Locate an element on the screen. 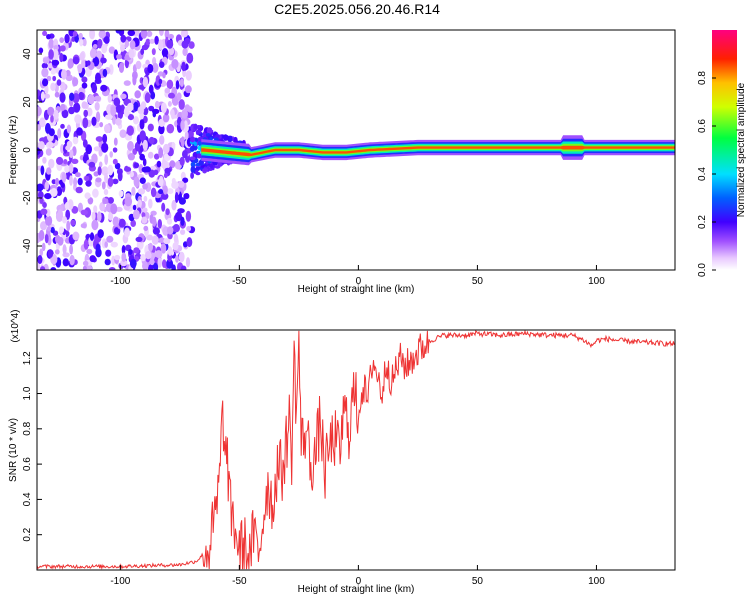  snr-y-label: SNR (10 * v/v) is located at coordinates (13, 450).